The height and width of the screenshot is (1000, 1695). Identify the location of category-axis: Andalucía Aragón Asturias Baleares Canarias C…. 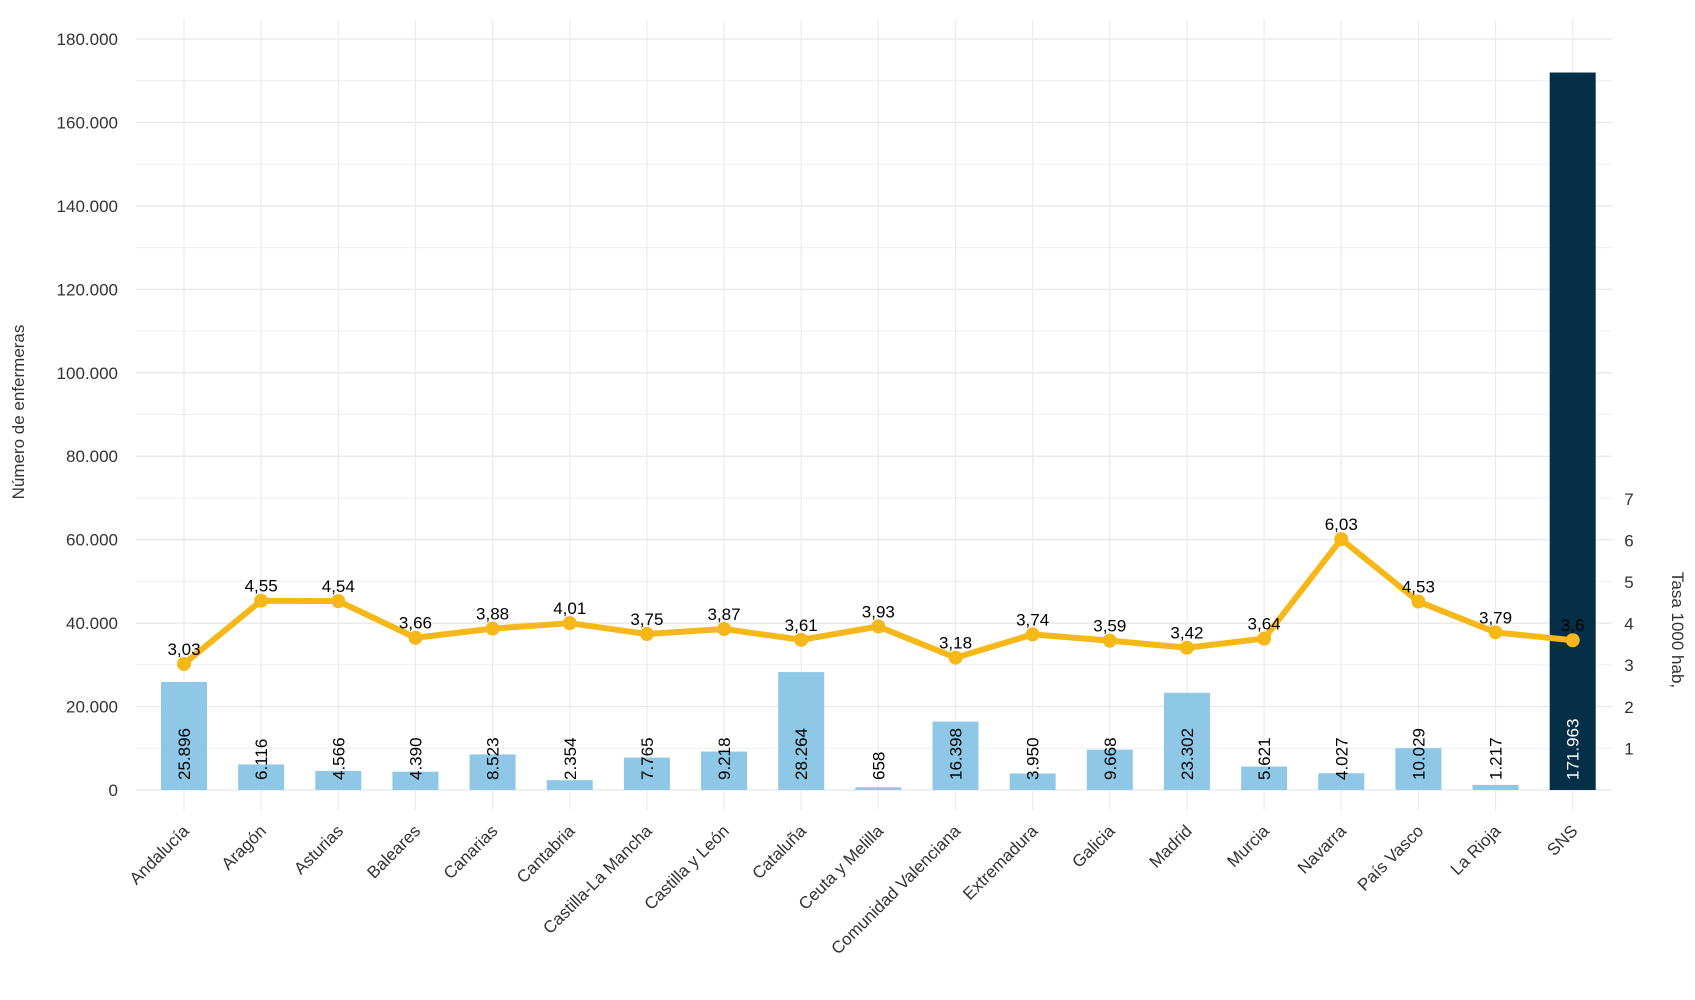
(854, 889).